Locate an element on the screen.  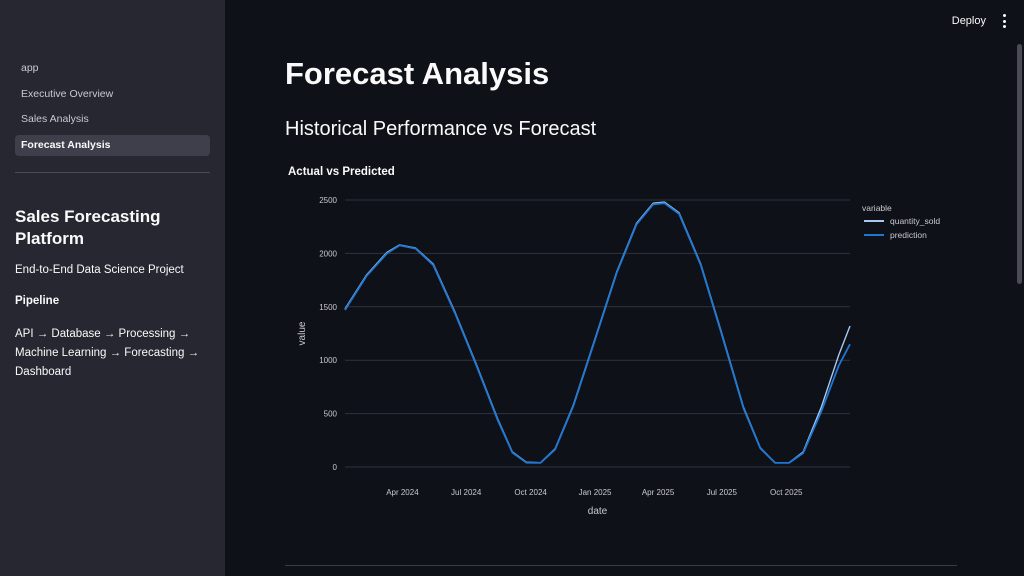
pipeline-heading: Pipeline is located at coordinates (37, 301).